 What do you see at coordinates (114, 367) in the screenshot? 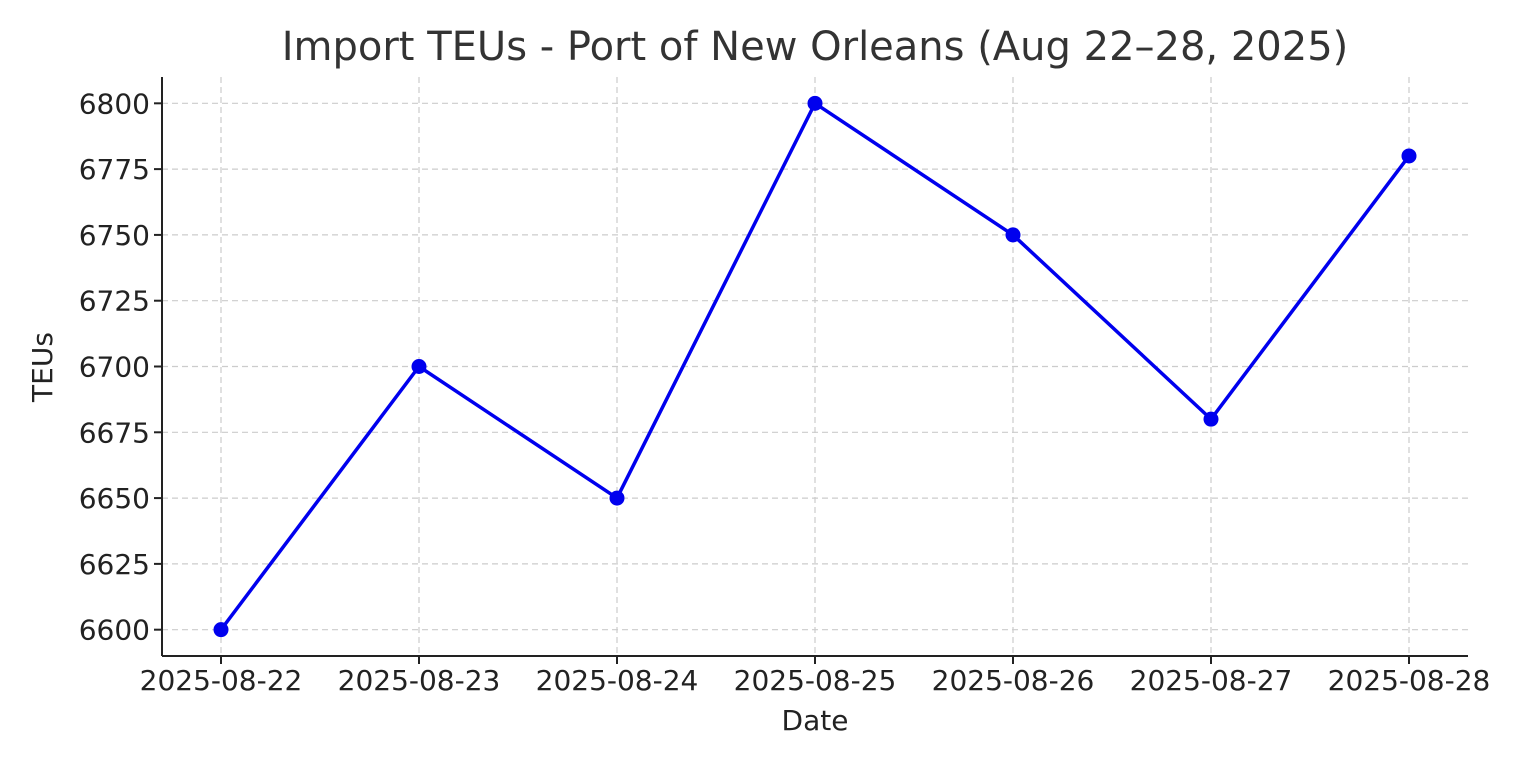
I see `y-tick-label: 6700` at bounding box center [114, 367].